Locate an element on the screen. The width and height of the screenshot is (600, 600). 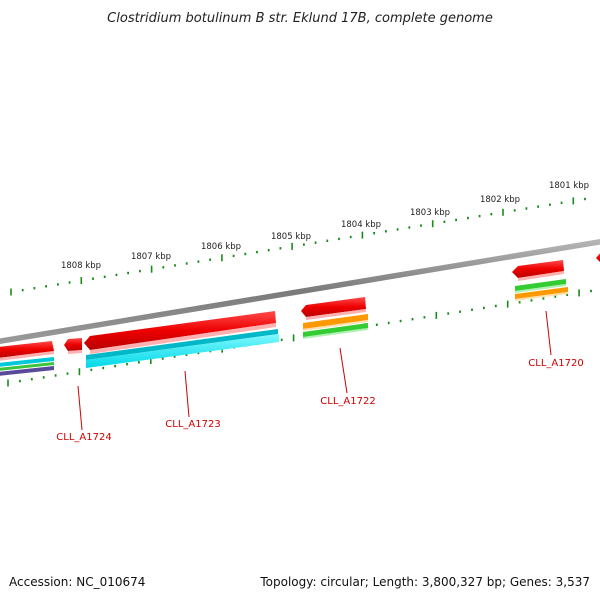
ruler-label-1804: 1804 kbp is located at coordinates (361, 225).